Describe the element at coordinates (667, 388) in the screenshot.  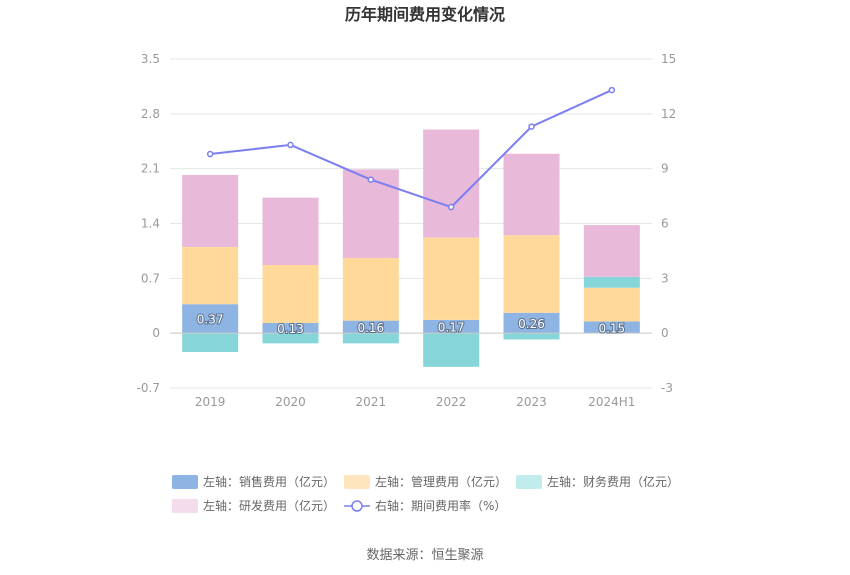
I see `right-tick-label: -3` at that location.